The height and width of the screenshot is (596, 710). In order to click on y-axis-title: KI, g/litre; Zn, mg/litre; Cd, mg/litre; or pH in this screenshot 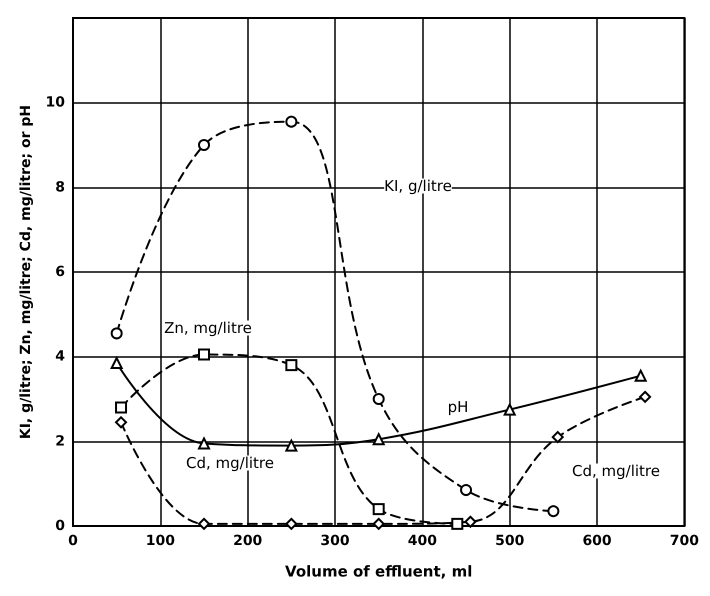, I will do `click(26, 272)`.